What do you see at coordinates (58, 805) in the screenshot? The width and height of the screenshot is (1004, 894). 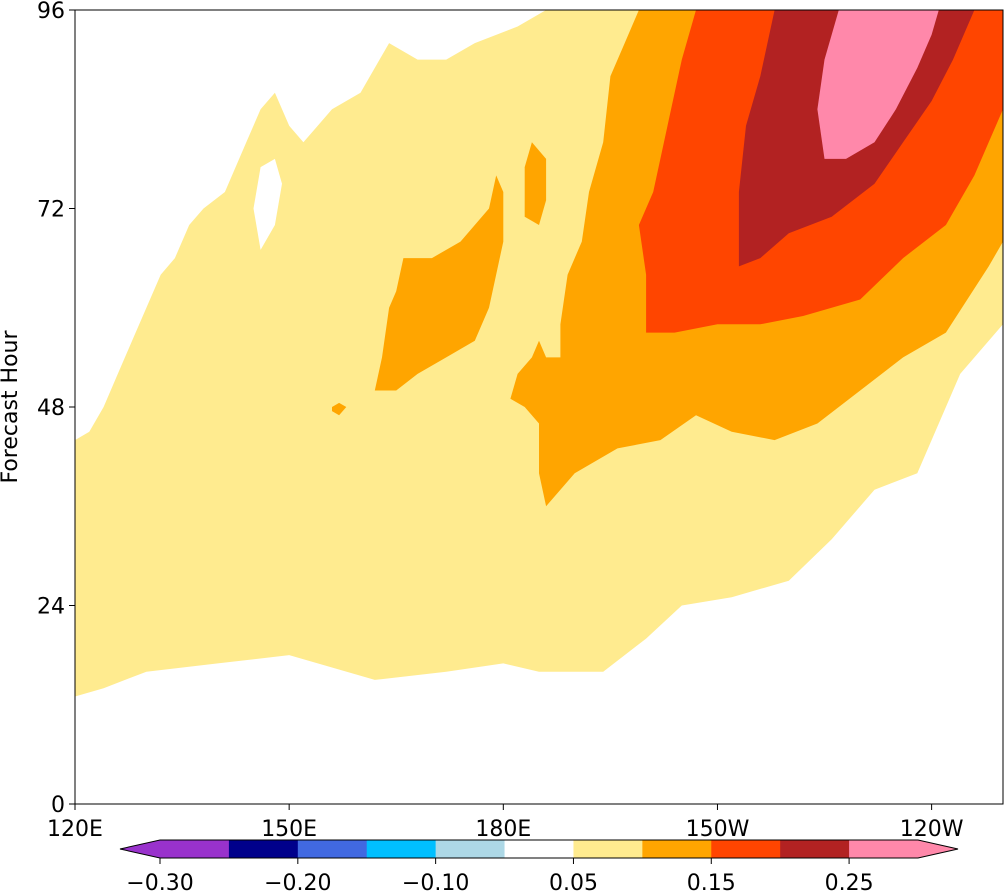 I see `y-tick-label: 0` at bounding box center [58, 805].